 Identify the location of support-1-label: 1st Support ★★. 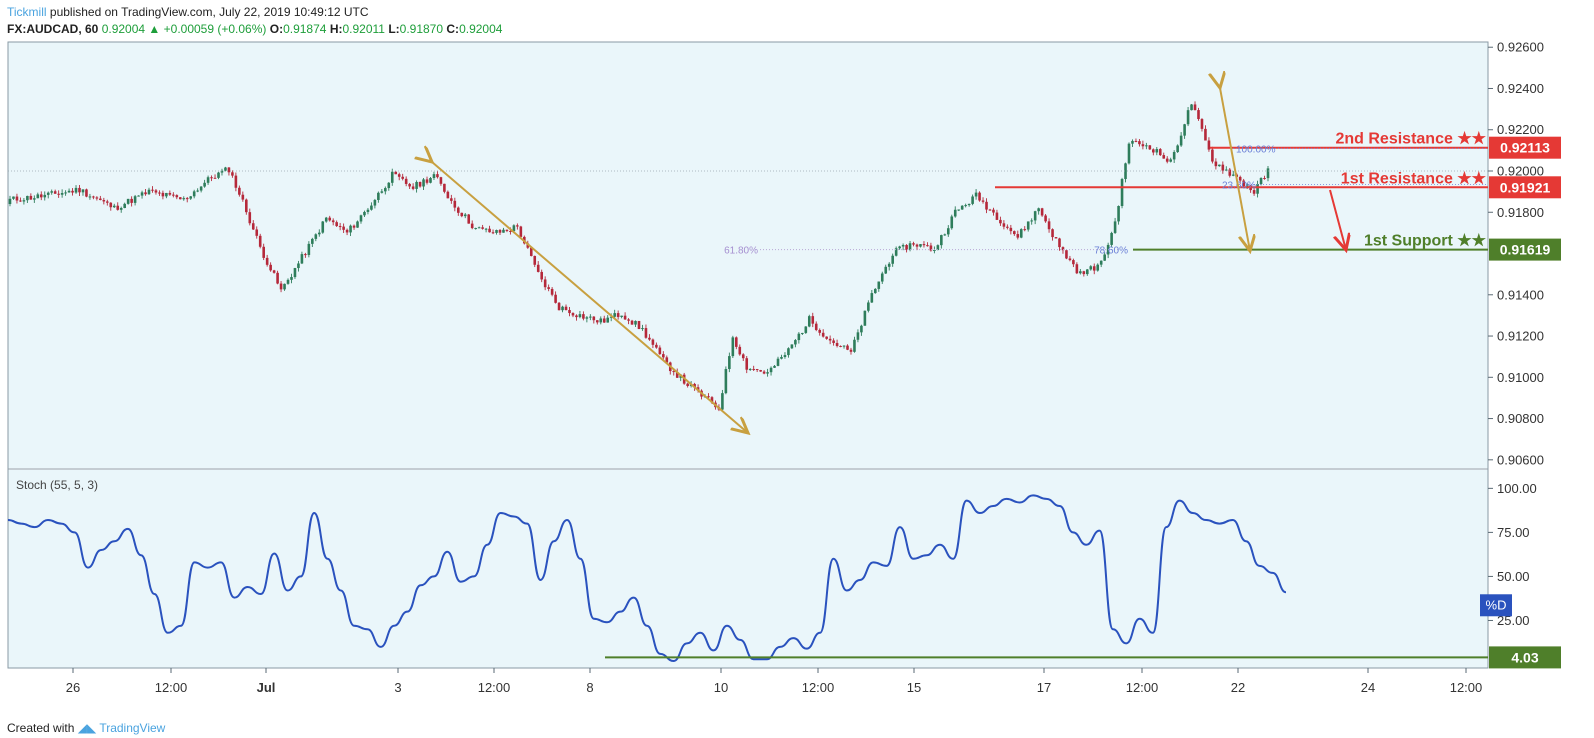
(1425, 241).